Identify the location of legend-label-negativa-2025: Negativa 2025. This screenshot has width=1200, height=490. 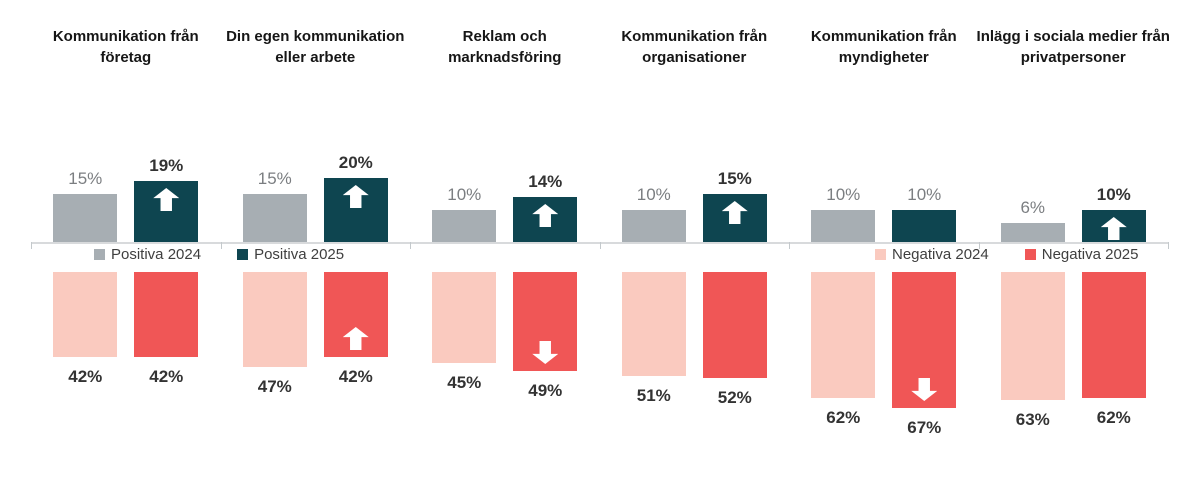
(1090, 254).